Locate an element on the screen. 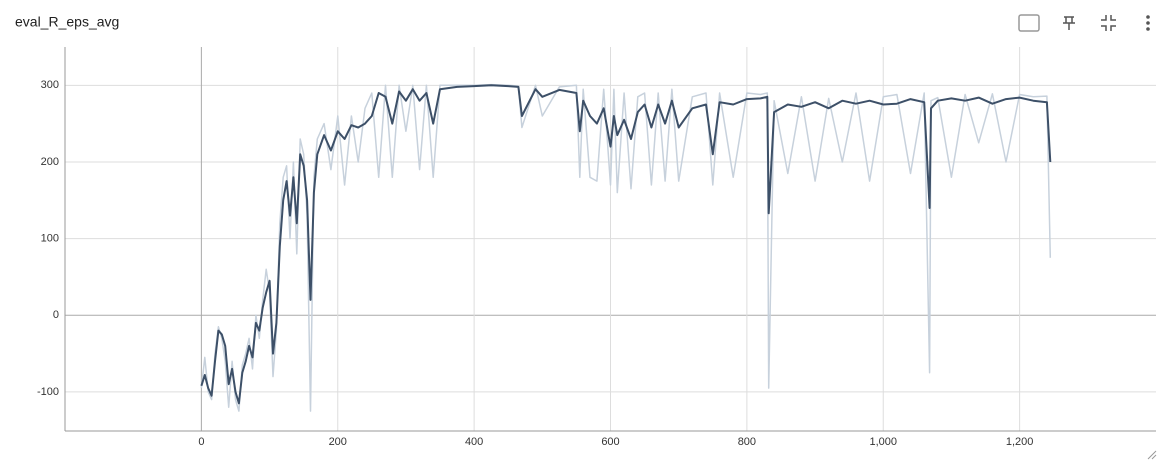  y-tick-label: 100 is located at coordinates (50, 239).